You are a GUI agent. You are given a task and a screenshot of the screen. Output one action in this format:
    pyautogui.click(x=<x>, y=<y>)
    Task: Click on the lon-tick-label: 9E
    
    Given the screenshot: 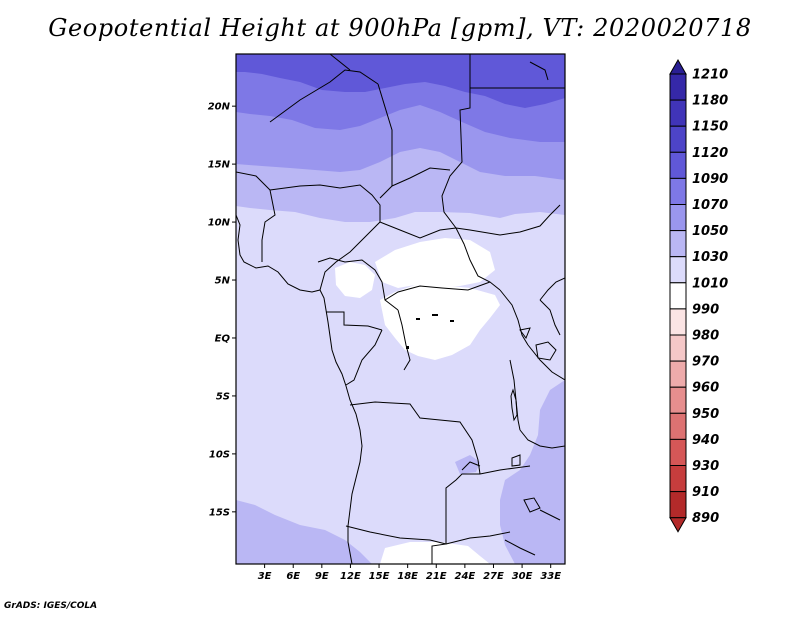 What is the action you would take?
    pyautogui.click(x=322, y=576)
    